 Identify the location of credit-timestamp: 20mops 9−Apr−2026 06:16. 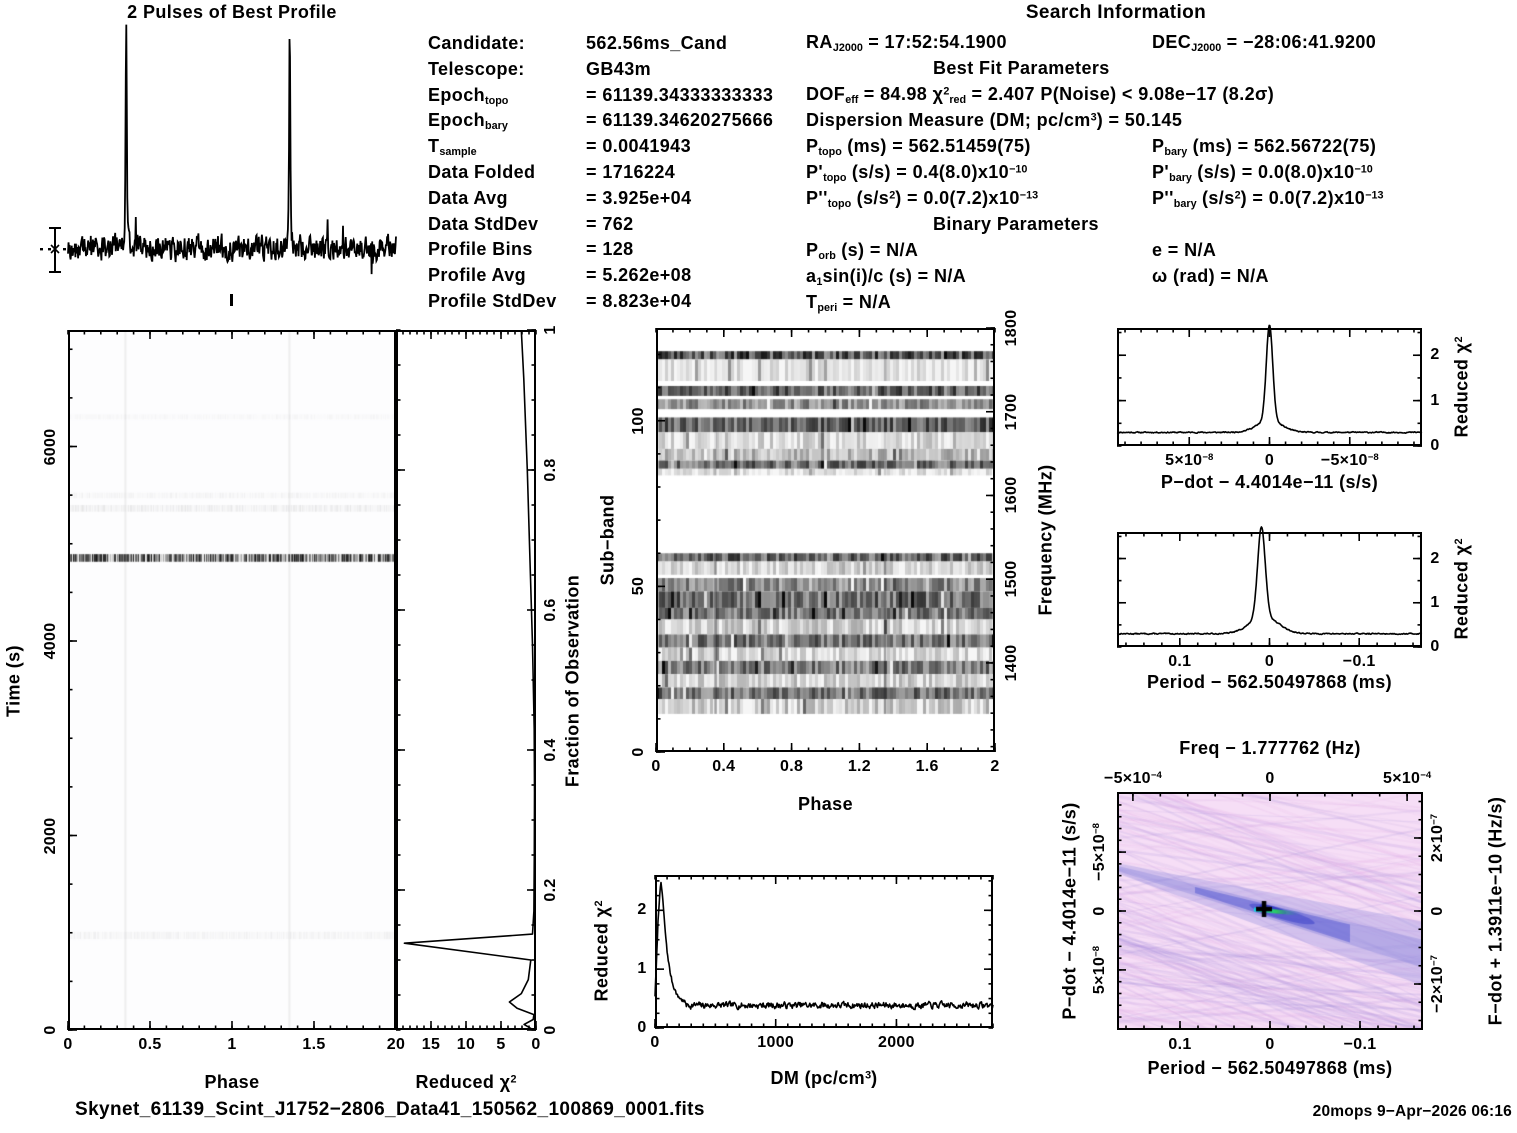
(1412, 1111).